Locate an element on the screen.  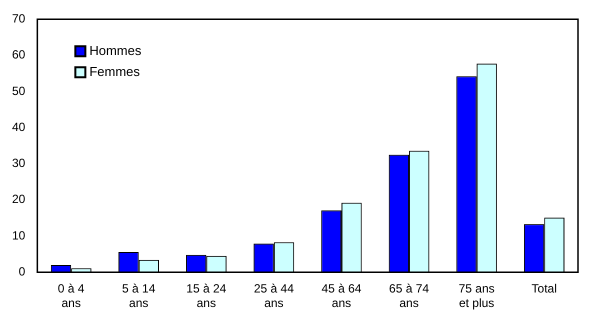
x-tick-label: 45 à 64 ans is located at coordinates (341, 296).